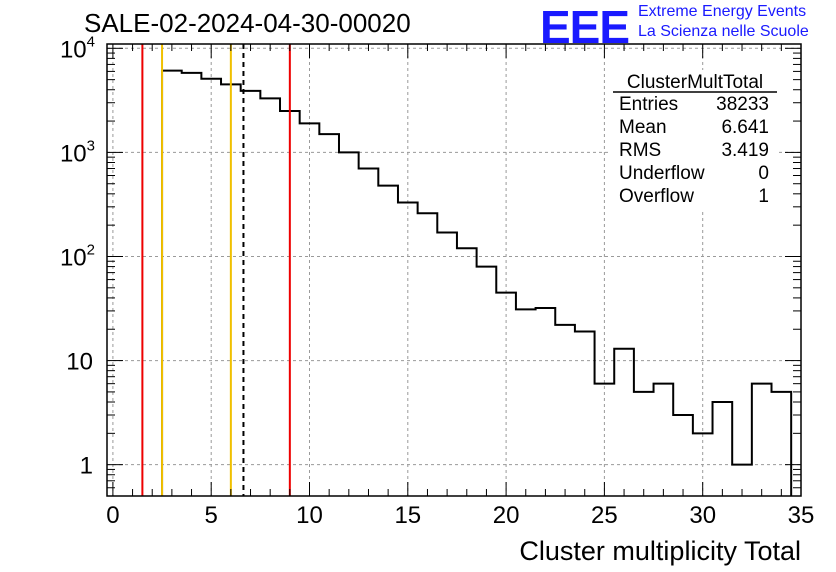  Describe the element at coordinates (745, 150) in the screenshot. I see `stats-value: 3.419` at that location.